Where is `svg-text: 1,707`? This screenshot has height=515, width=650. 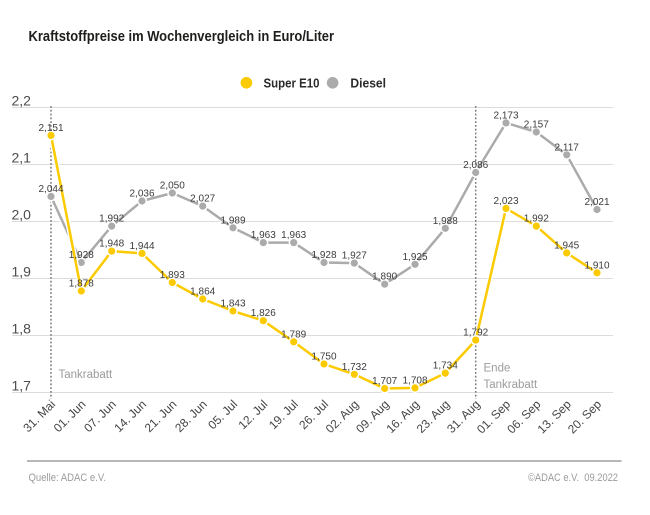 svg-text: 1,707 is located at coordinates (384, 381).